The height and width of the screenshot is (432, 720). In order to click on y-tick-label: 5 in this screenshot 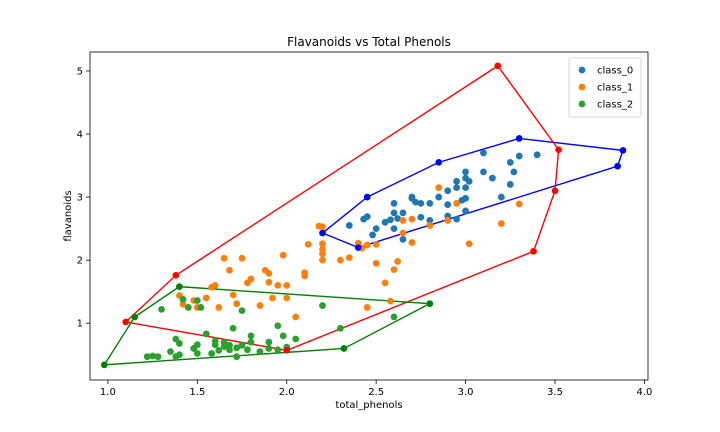, I will do `click(80, 71)`.